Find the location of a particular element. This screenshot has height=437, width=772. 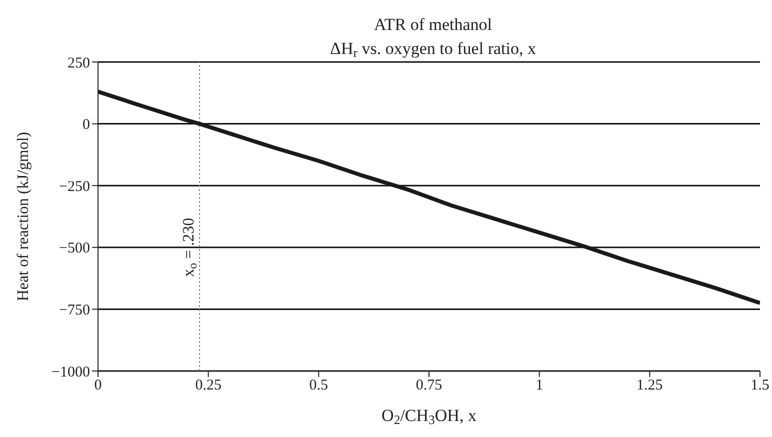

x-tick-label: 1.25 is located at coordinates (649, 386).